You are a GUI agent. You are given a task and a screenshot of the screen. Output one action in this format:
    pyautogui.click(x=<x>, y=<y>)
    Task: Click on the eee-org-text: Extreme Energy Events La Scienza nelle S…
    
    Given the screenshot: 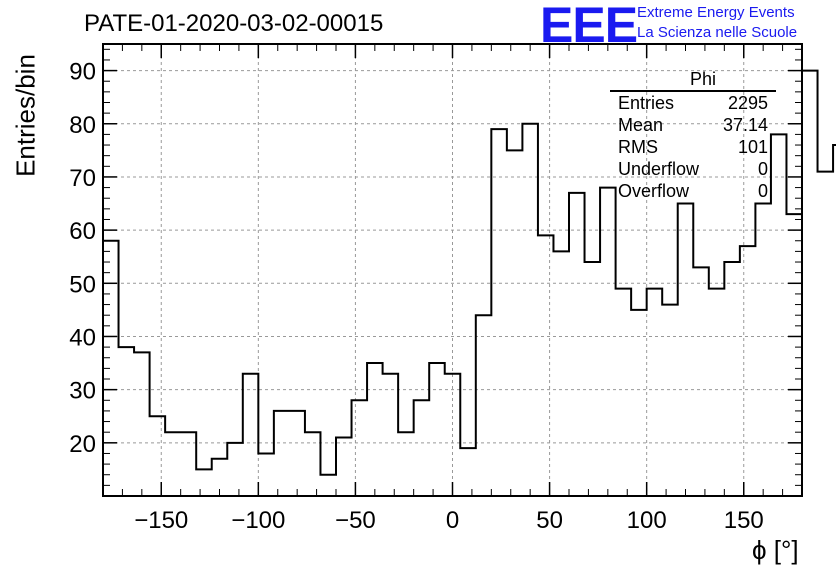 What is the action you would take?
    pyautogui.click(x=717, y=23)
    